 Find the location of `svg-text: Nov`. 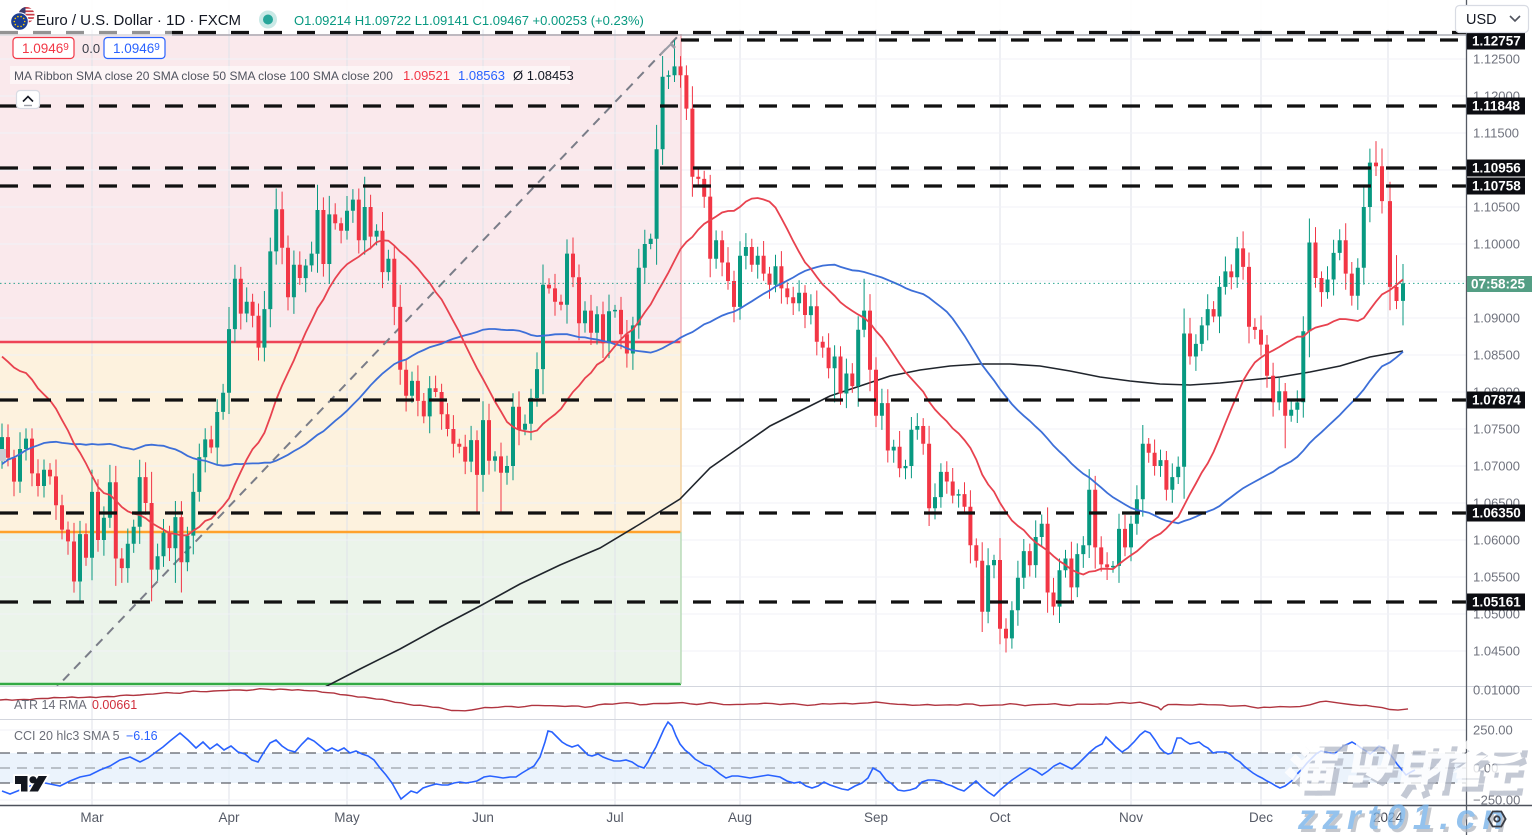

svg-text: Nov is located at coordinates (1131, 817).